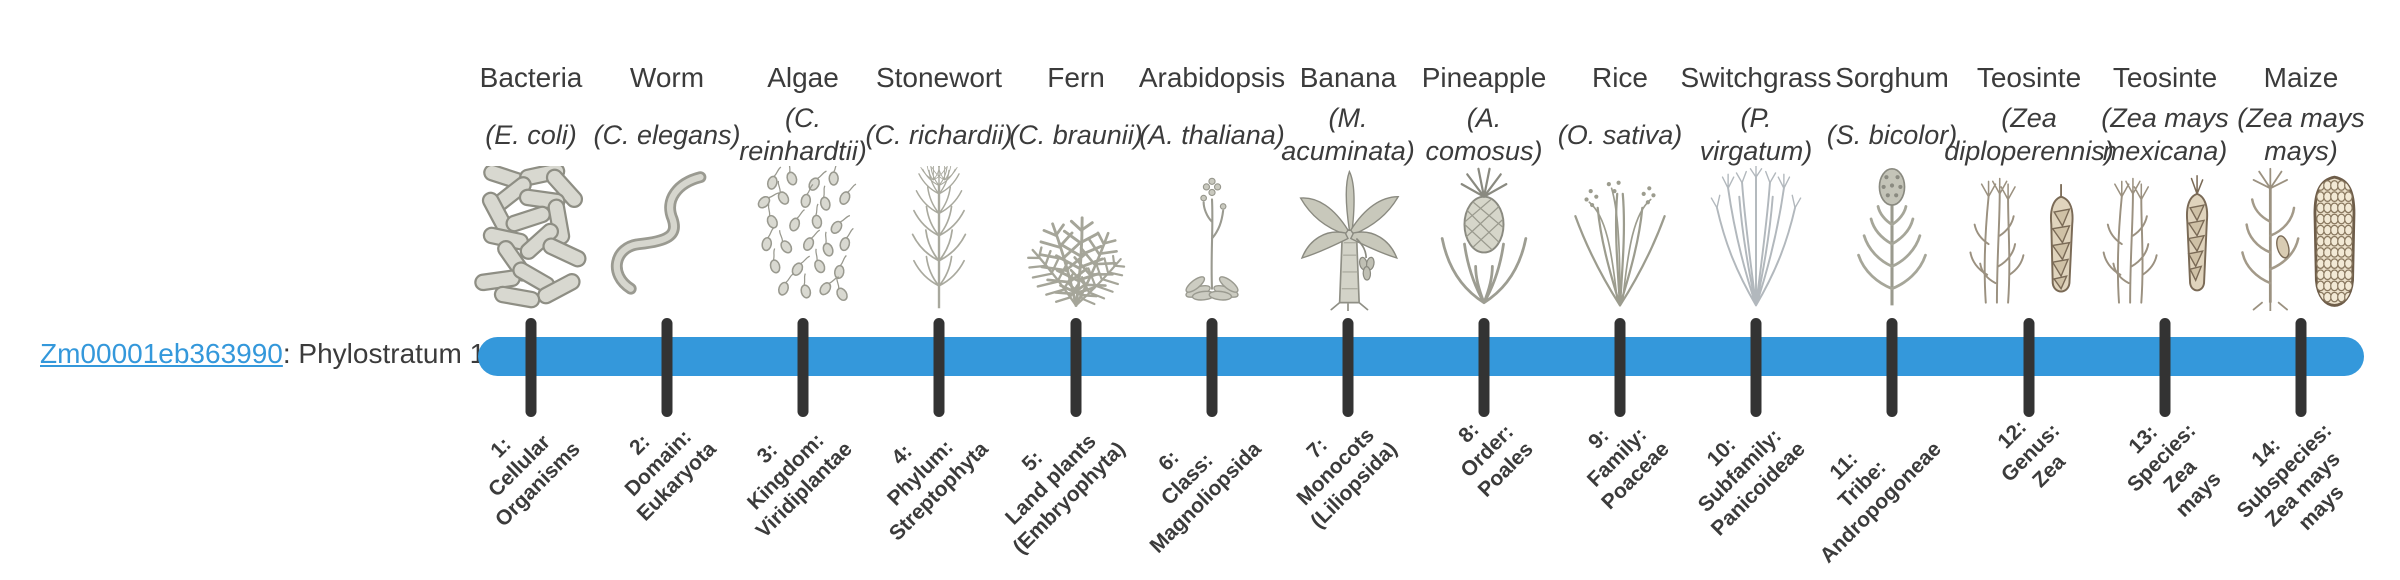 Image resolution: width=2400 pixels, height=580 pixels. Describe the element at coordinates (2301, 238) in the screenshot. I see `maize-icon` at that location.